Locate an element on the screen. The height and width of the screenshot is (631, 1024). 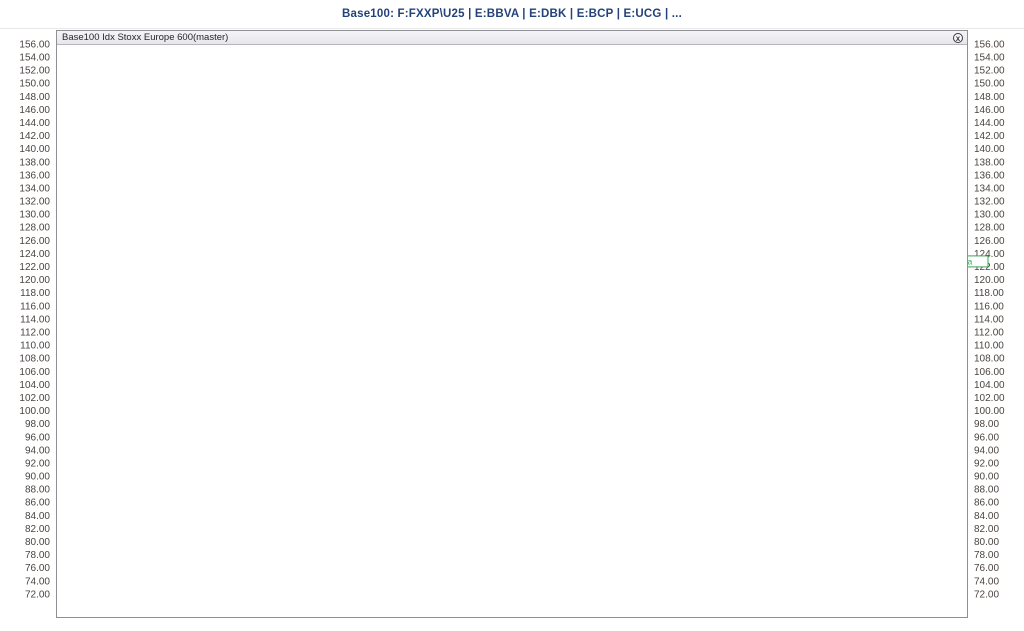
y-axis-label-right: 118.00 is located at coordinates (989, 293).